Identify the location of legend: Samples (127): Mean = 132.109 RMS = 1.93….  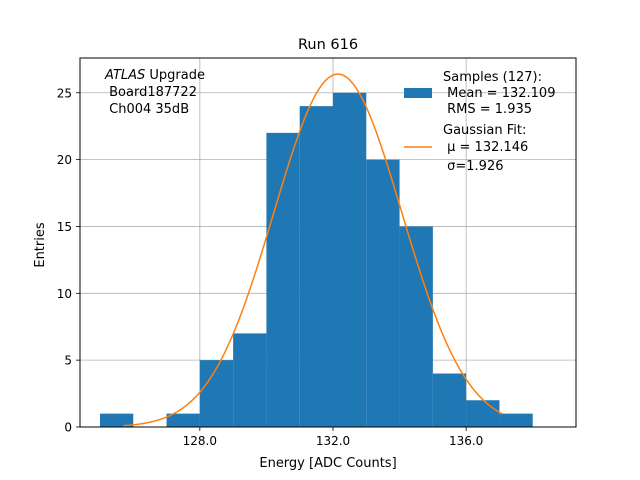
(479, 122).